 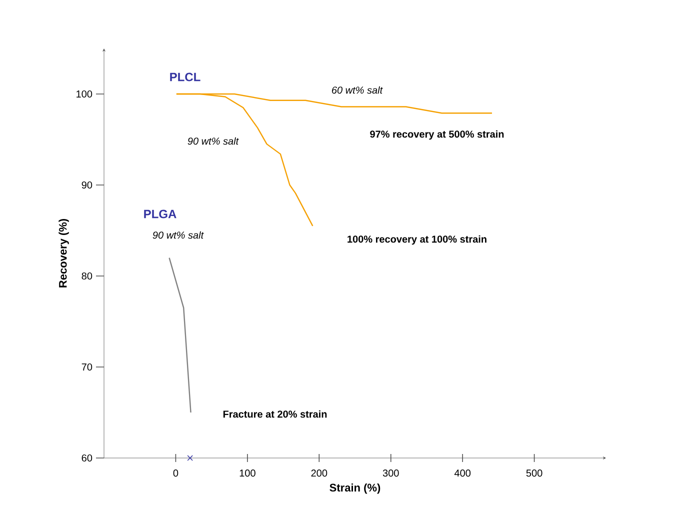 I want to click on annotation: 97% recovery at 500% strain, so click(x=437, y=135).